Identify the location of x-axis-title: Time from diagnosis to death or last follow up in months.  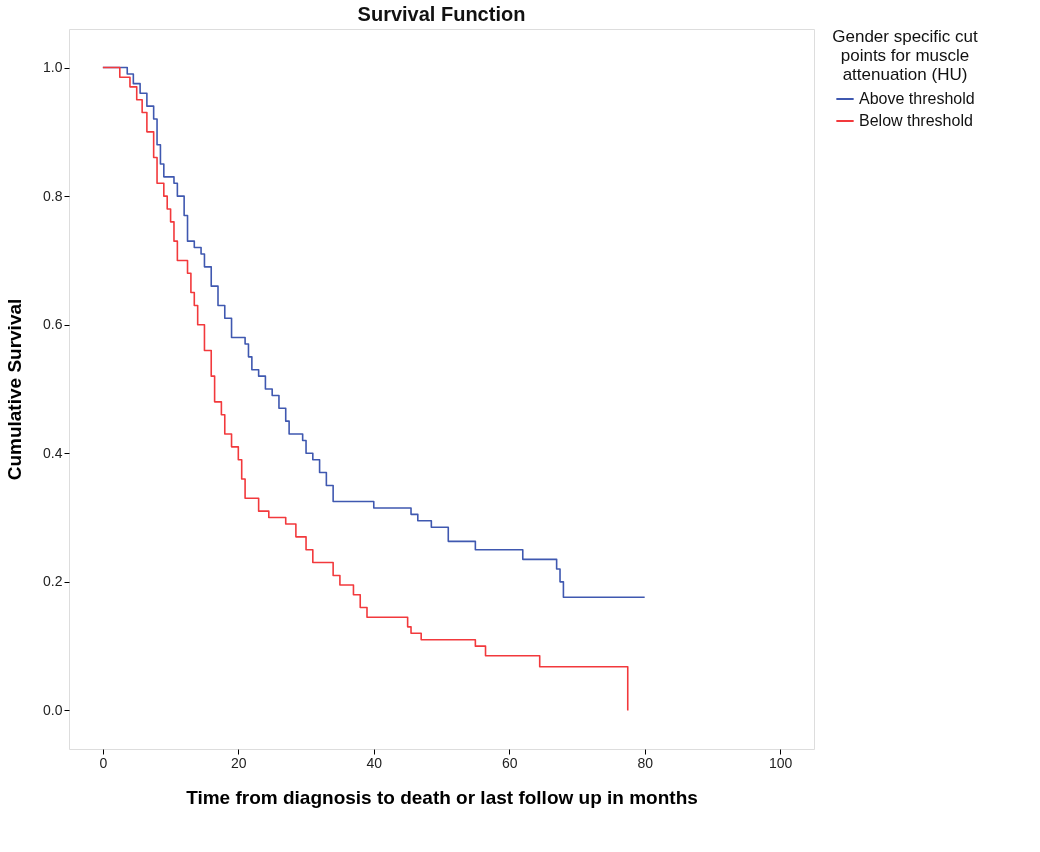
(442, 797).